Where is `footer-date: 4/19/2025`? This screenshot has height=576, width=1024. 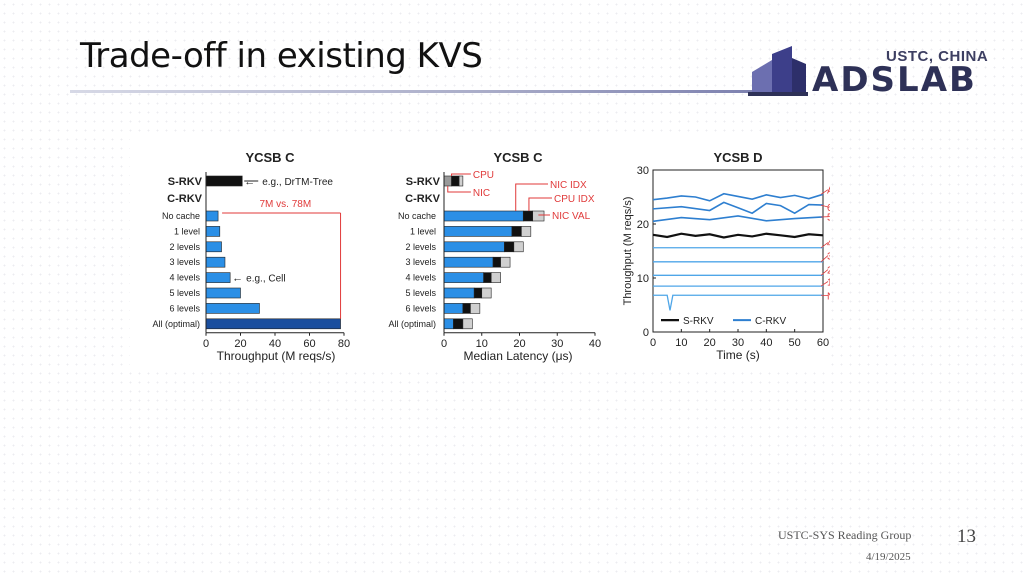
footer-date: 4/19/2025 is located at coordinates (888, 557).